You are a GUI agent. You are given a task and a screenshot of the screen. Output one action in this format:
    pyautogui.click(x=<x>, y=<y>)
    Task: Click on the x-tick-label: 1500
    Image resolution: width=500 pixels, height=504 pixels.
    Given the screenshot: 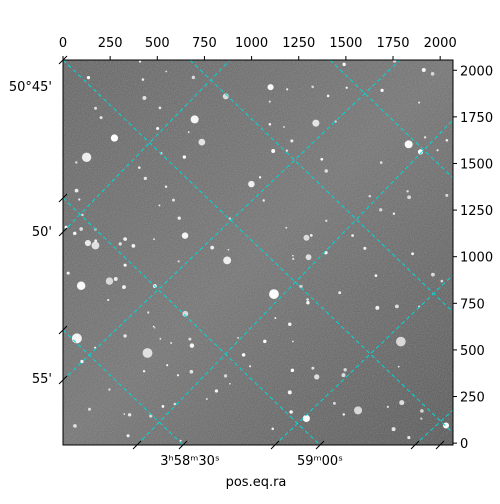 What is the action you would take?
    pyautogui.click(x=345, y=43)
    